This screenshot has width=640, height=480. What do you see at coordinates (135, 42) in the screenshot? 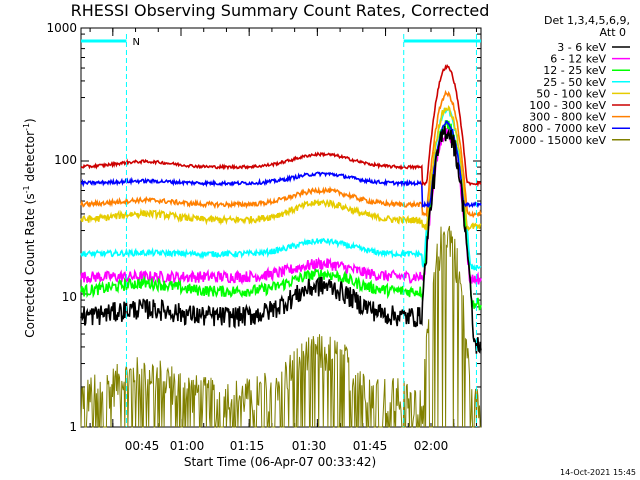
I see `bar-label: N` at bounding box center [135, 42].